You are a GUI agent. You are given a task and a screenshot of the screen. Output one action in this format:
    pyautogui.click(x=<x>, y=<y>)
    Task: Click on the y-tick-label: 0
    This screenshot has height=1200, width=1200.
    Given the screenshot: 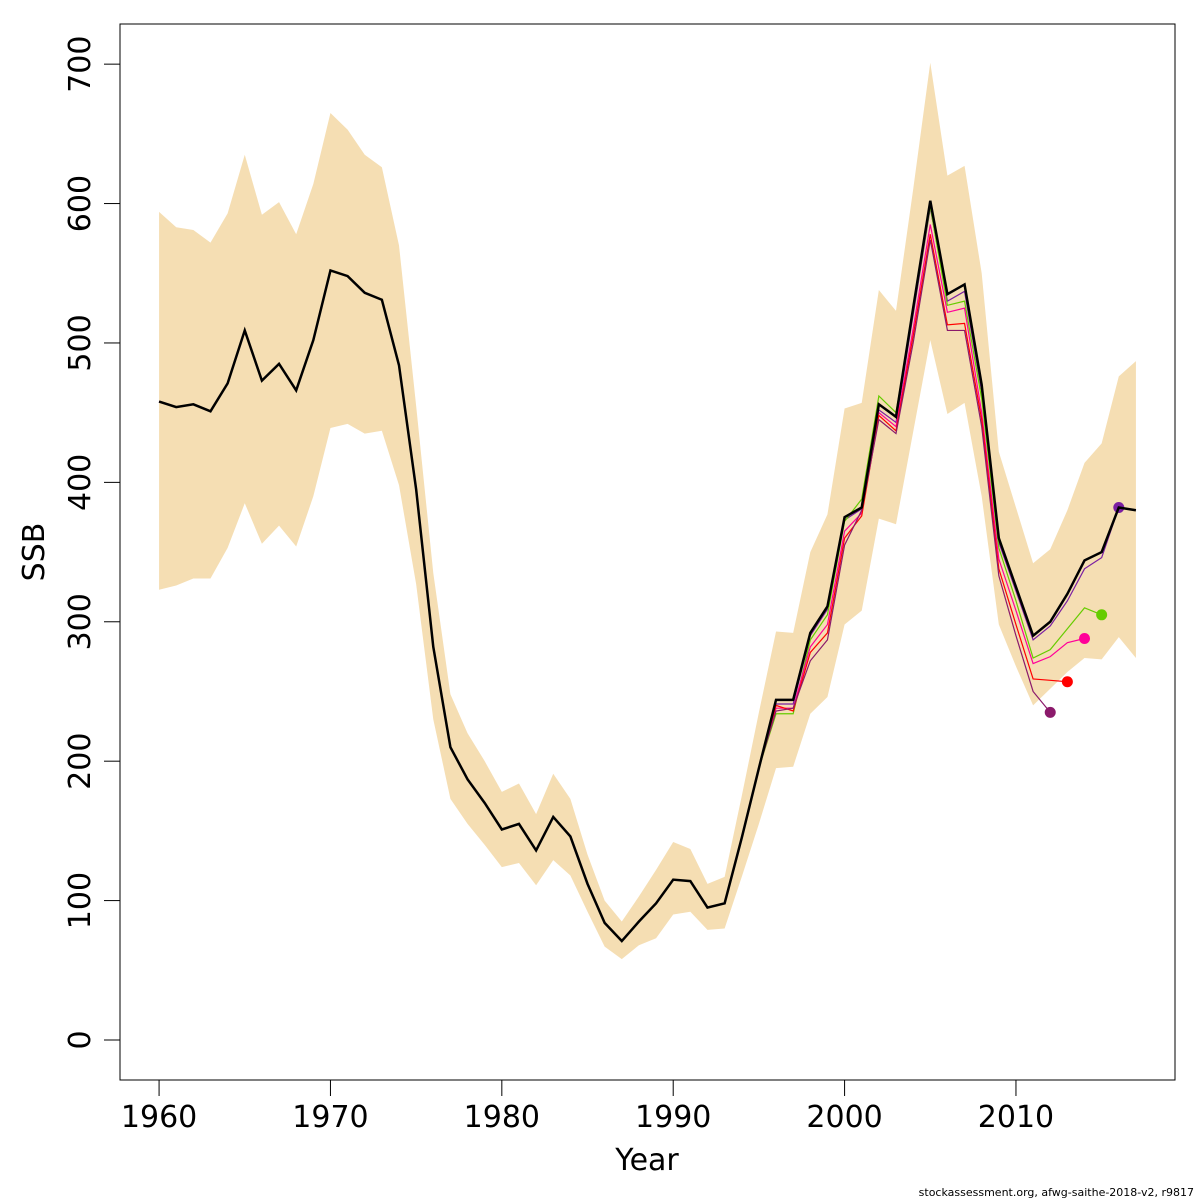 What is the action you would take?
    pyautogui.click(x=80, y=1039)
    